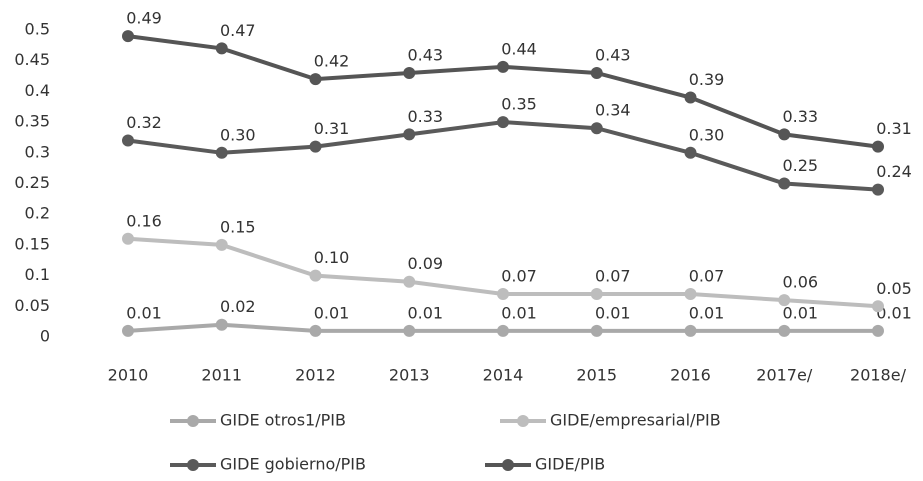 This screenshot has height=481, width=923. Describe the element at coordinates (37, 29) in the screenshot. I see `y-tick-label: 0.5` at that location.